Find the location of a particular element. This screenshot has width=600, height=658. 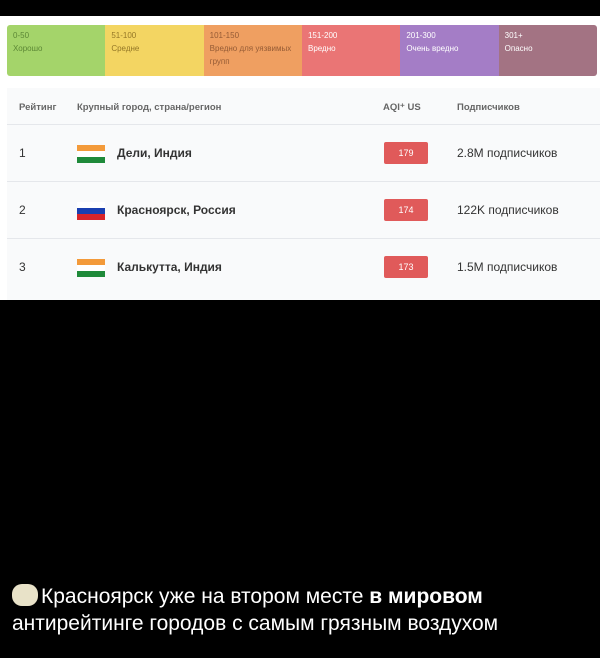

aqi-badge: 179 is located at coordinates (406, 153).